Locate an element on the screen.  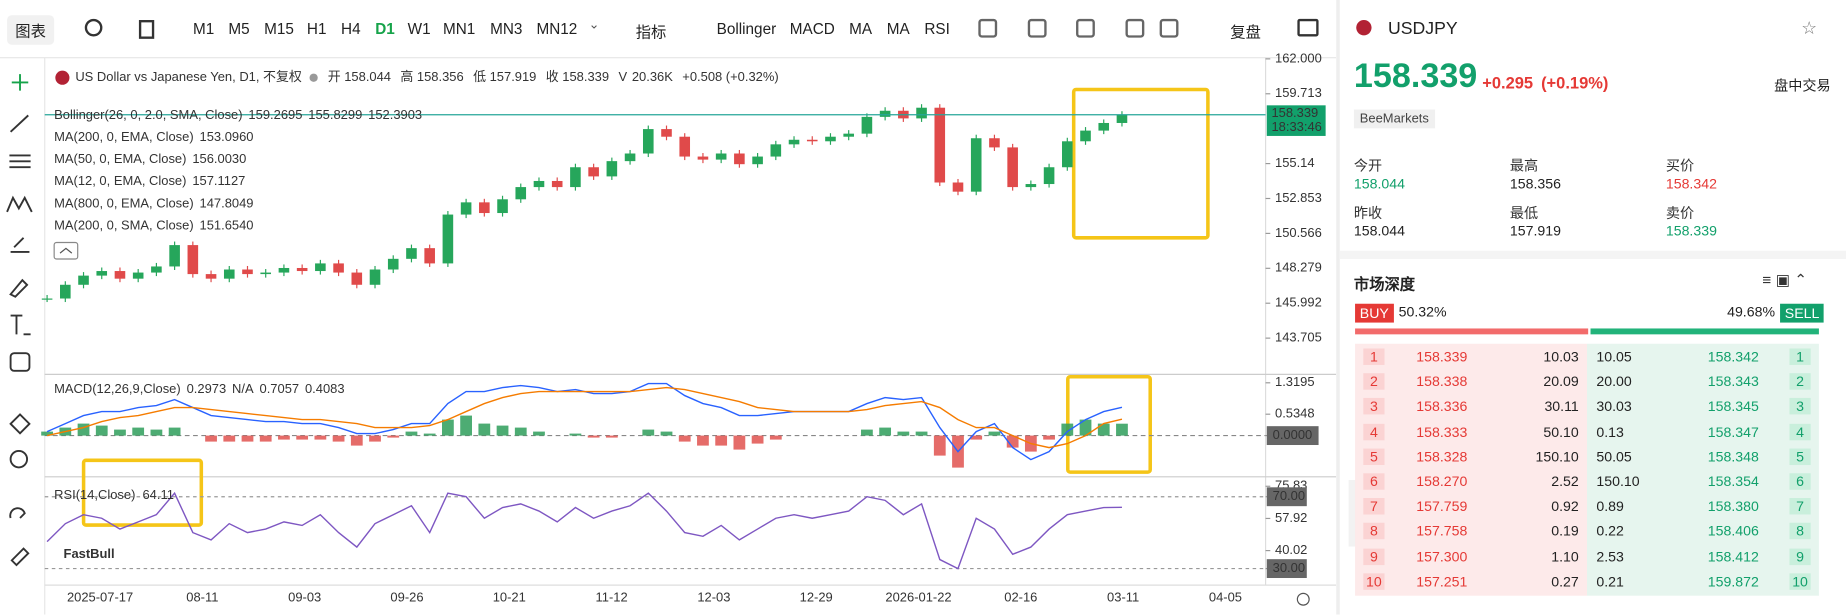
timeframe-button: M1 is located at coordinates (204, 29).